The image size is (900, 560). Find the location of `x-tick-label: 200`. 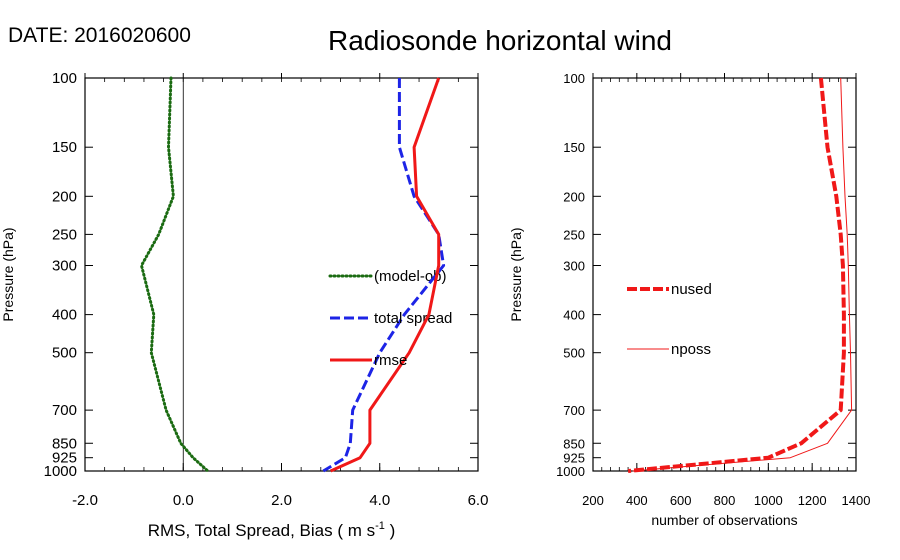

x-tick-label: 200 is located at coordinates (593, 500).